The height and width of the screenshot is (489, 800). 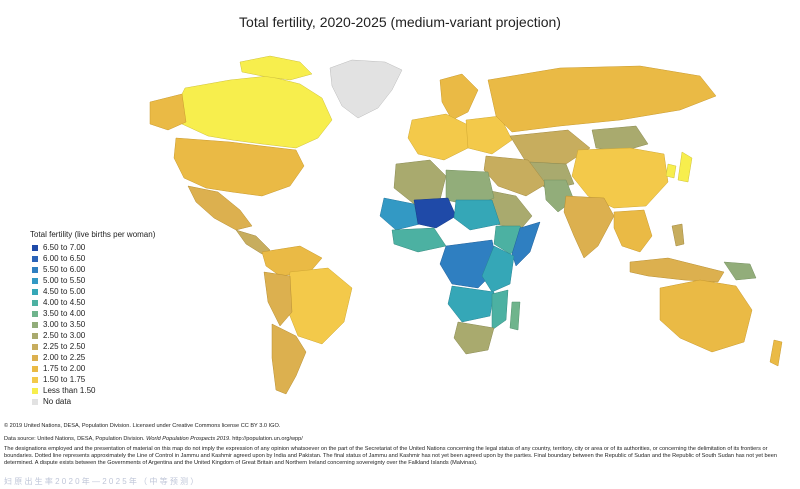 I want to click on legend-item: No data, so click(x=92, y=401).